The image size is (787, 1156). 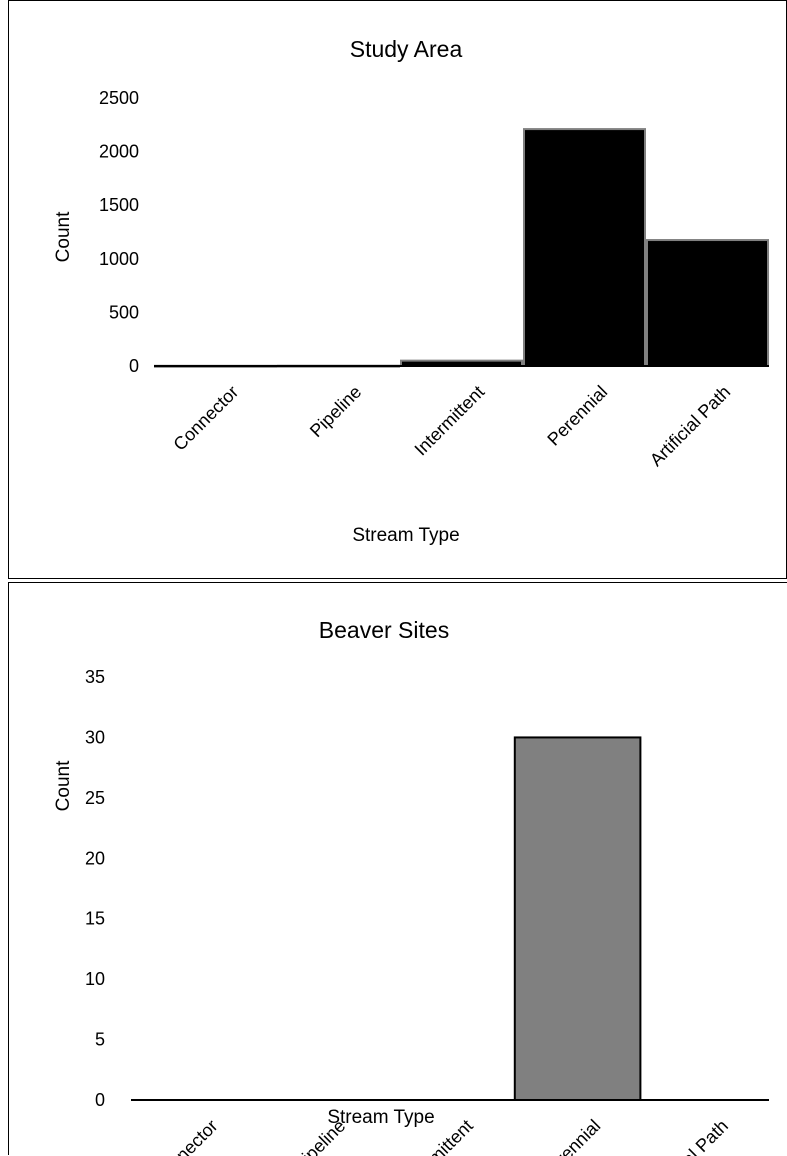 I want to click on y-tick-label: 20, so click(x=95, y=858).